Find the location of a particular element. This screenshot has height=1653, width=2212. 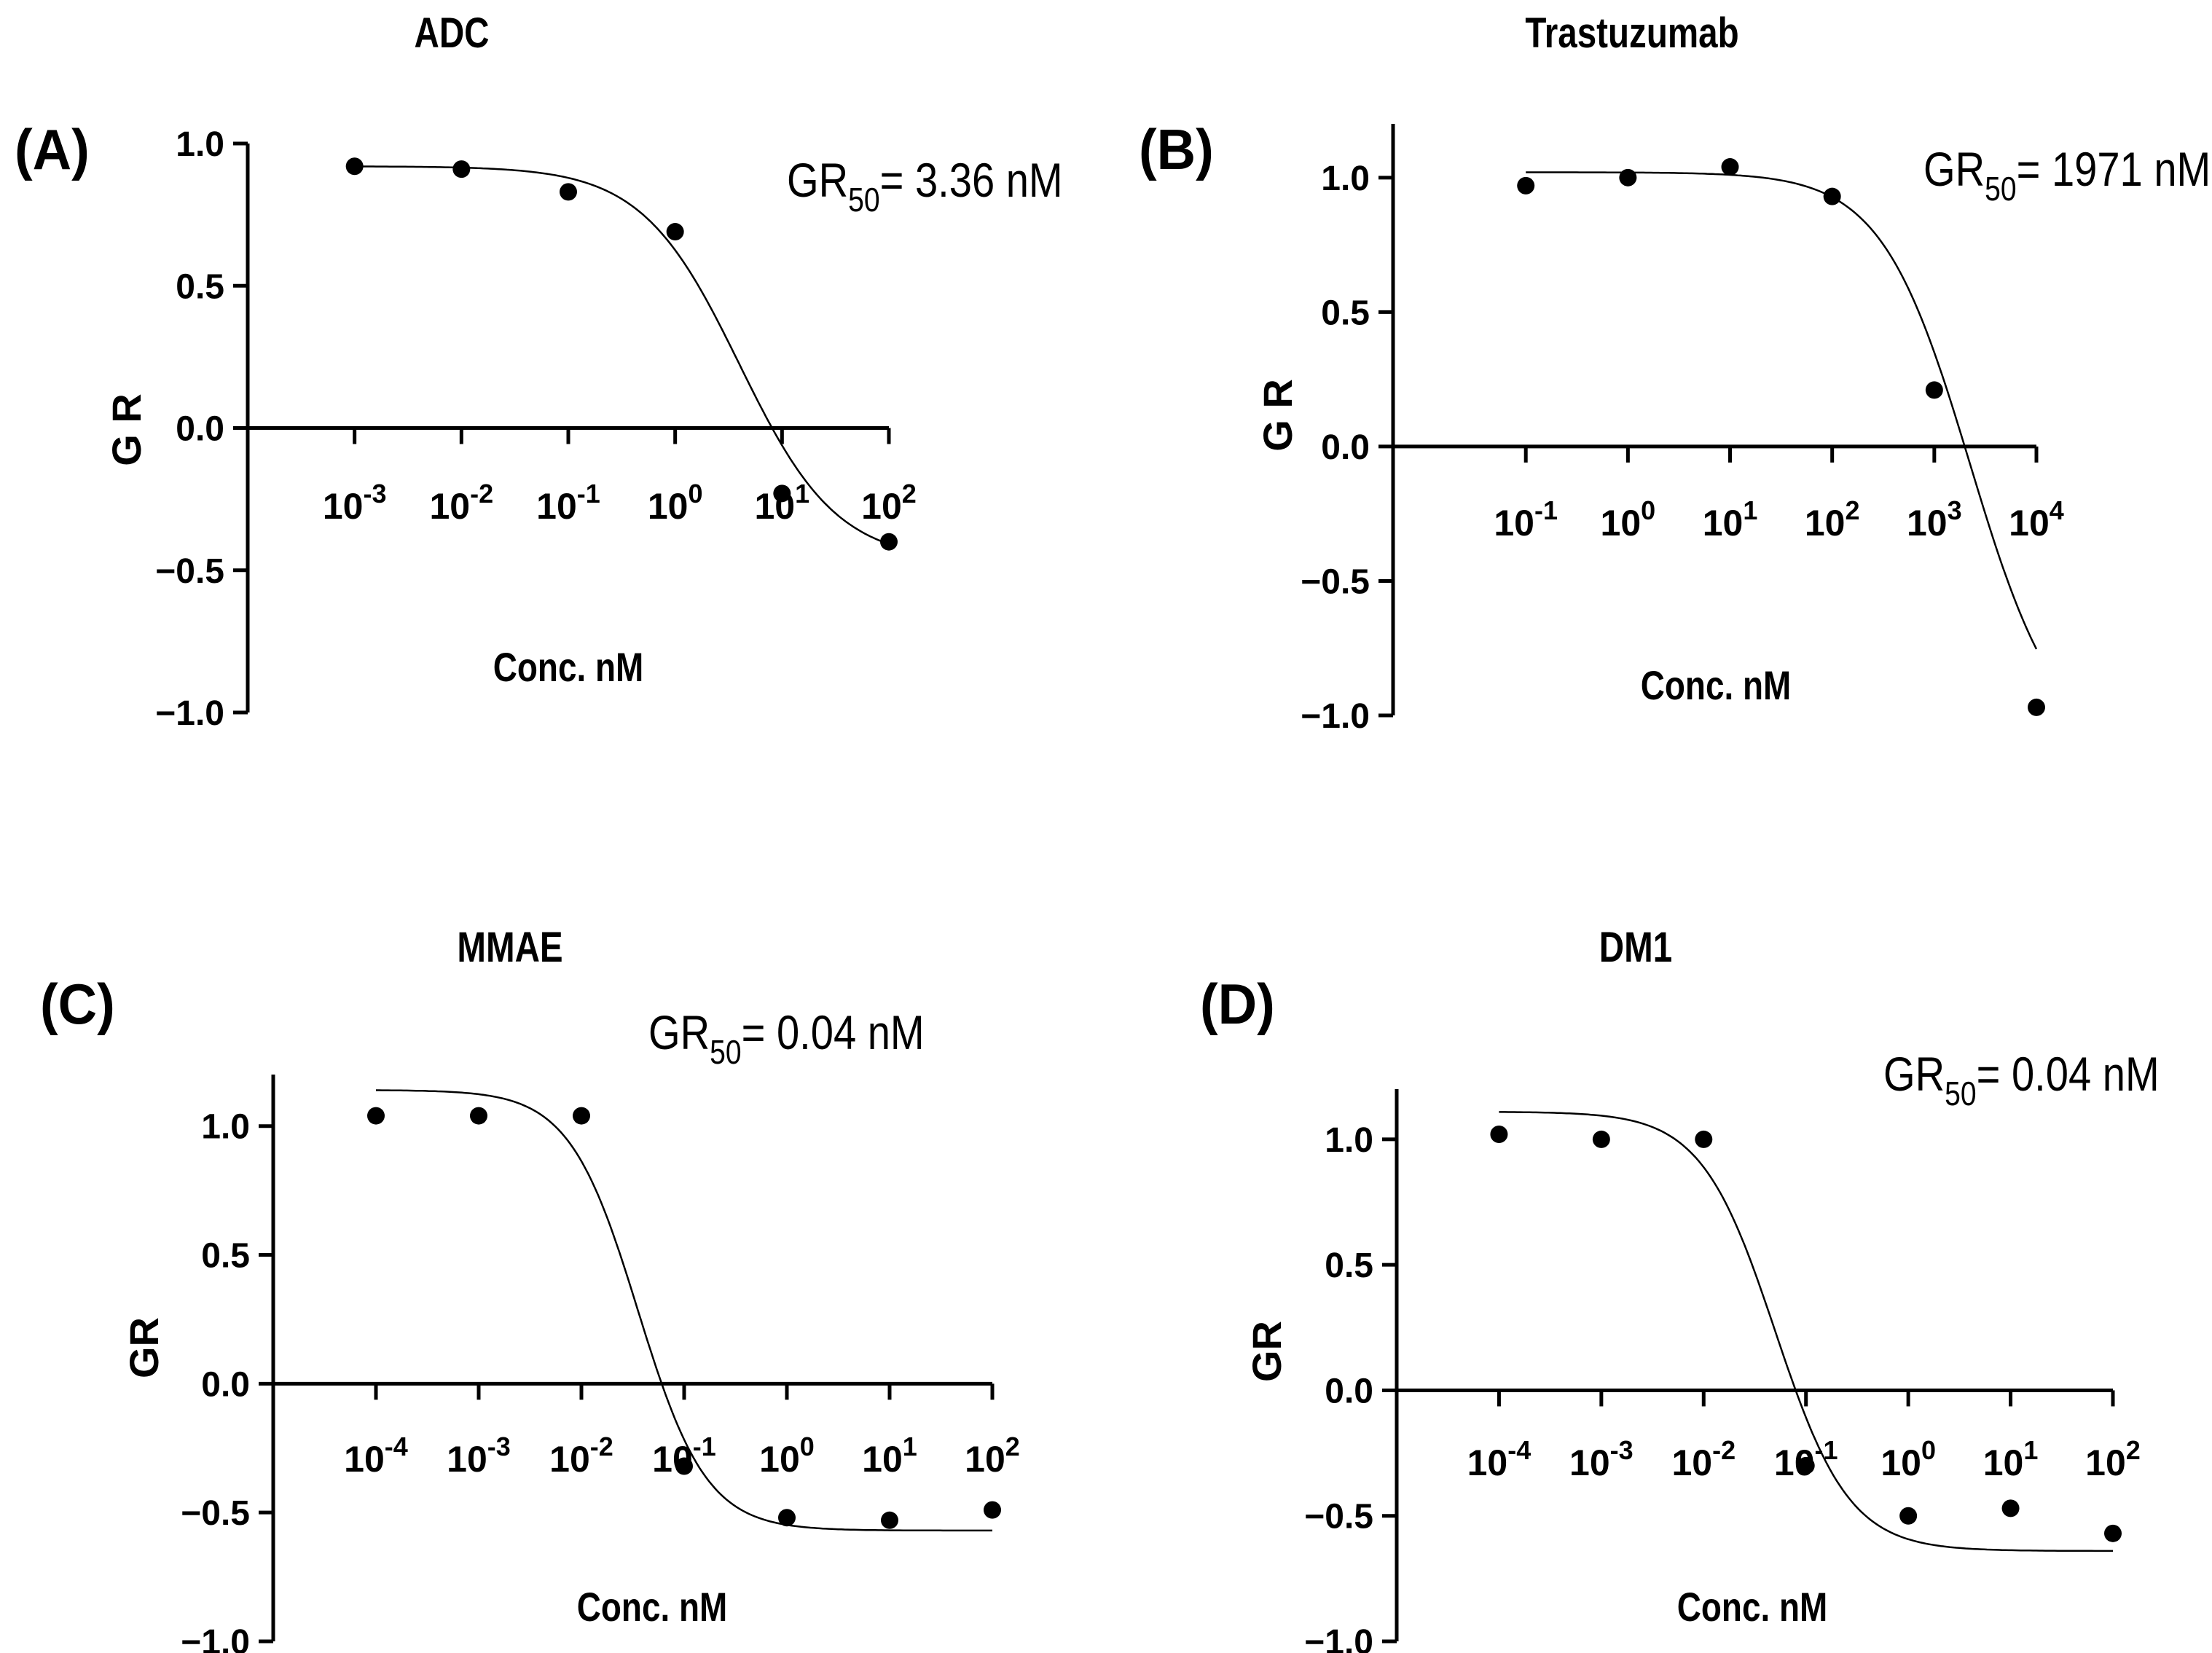

x-tick-label: 10⁻² is located at coordinates (1704, 1459).